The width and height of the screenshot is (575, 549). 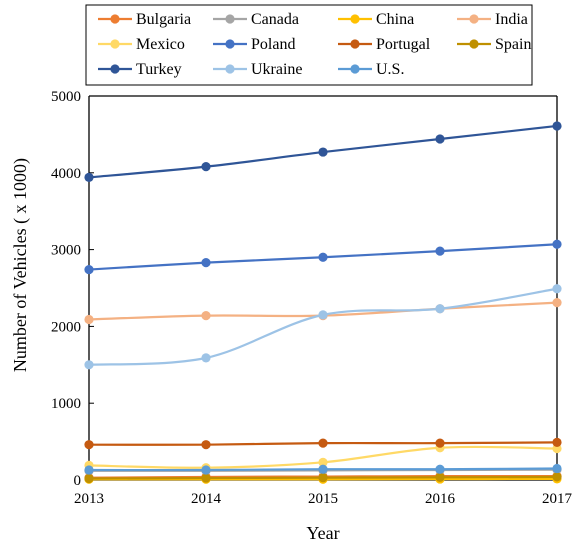 What do you see at coordinates (66, 404) in the screenshot?
I see `y-tick-label: 1000` at bounding box center [66, 404].